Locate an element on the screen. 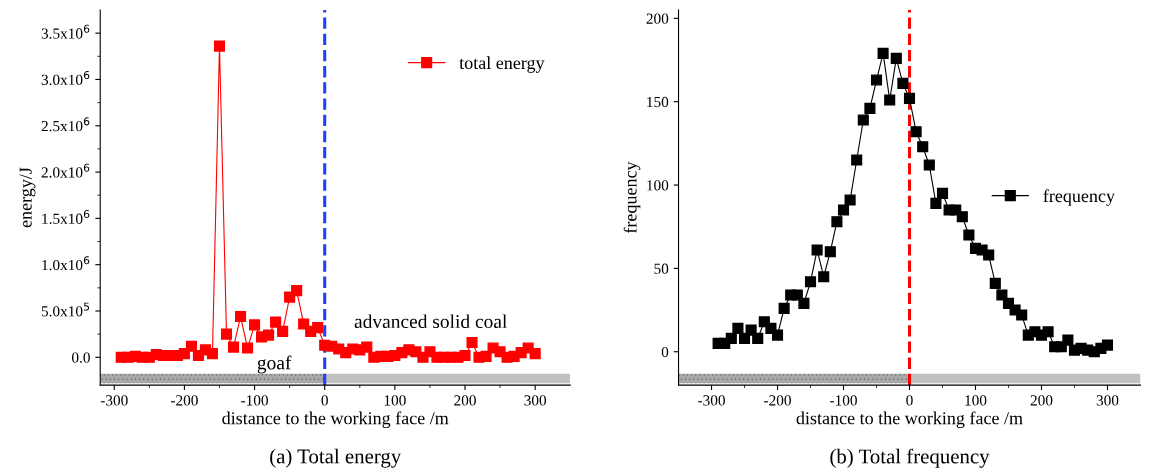 The image size is (1152, 476). y-axis-title: energy/J is located at coordinates (27, 197).